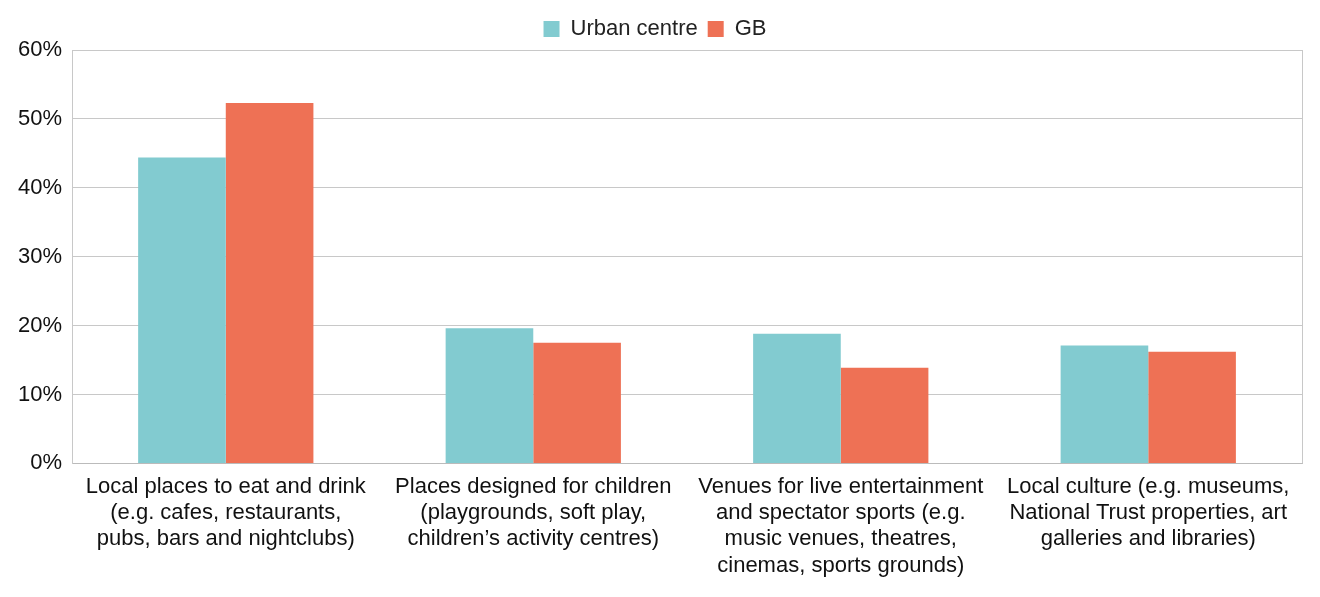 Image resolution: width=1320 pixels, height=597 pixels. Describe the element at coordinates (40, 117) in the screenshot. I see `y-tick-label: 50%` at that location.